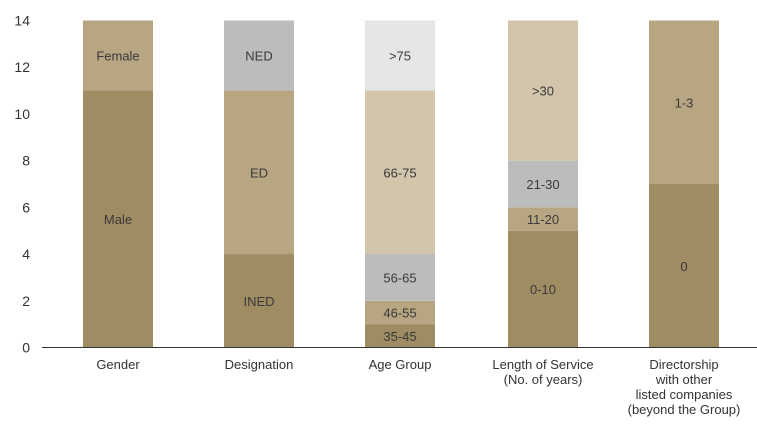 The image size is (757, 432). I want to click on segment-label: 21-30, so click(542, 184).